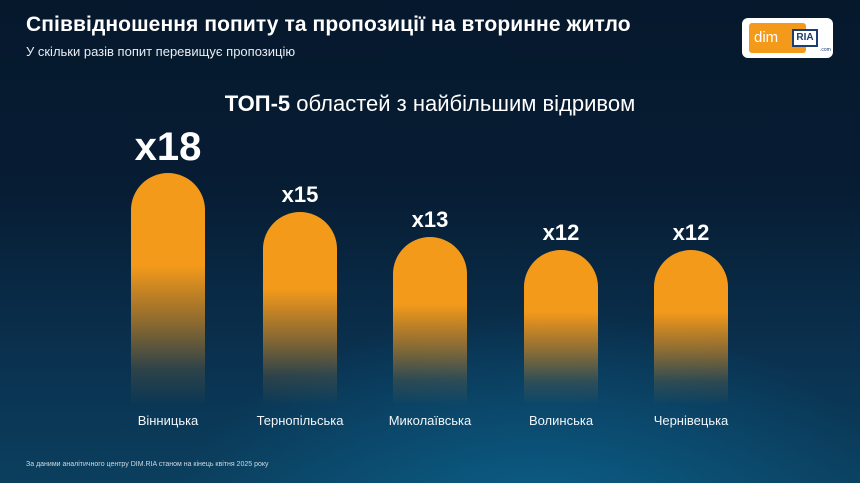 The height and width of the screenshot is (483, 860). I want to click on value-label: x15, so click(300, 194).